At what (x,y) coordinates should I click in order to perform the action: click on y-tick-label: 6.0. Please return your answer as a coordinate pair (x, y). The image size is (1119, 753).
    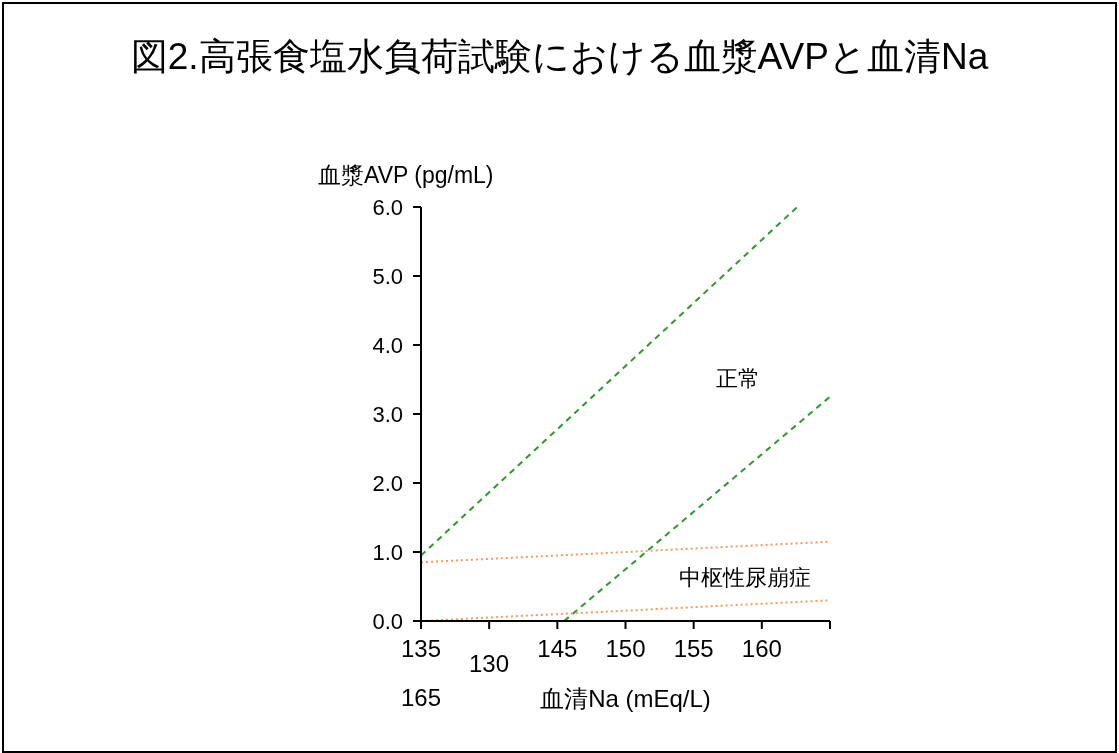
    Looking at the image, I should click on (387, 207).